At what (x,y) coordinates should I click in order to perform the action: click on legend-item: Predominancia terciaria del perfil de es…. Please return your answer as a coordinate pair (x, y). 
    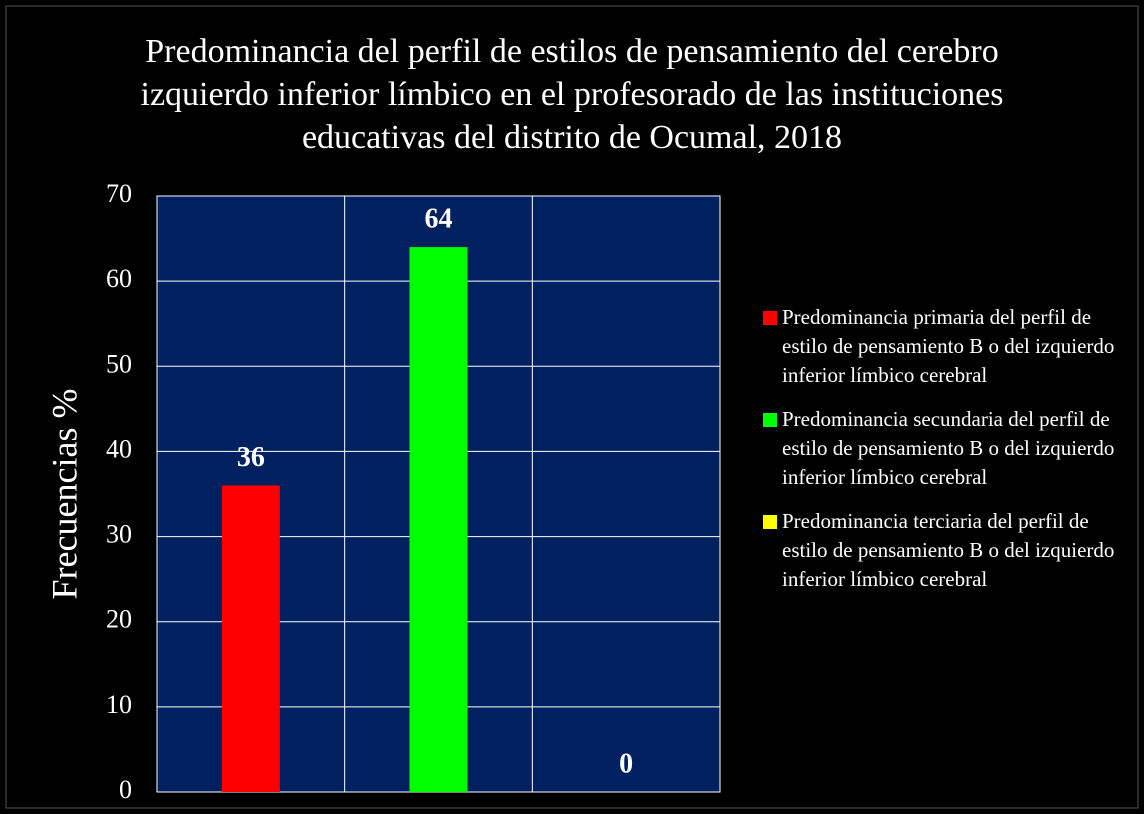
    Looking at the image, I should click on (949, 550).